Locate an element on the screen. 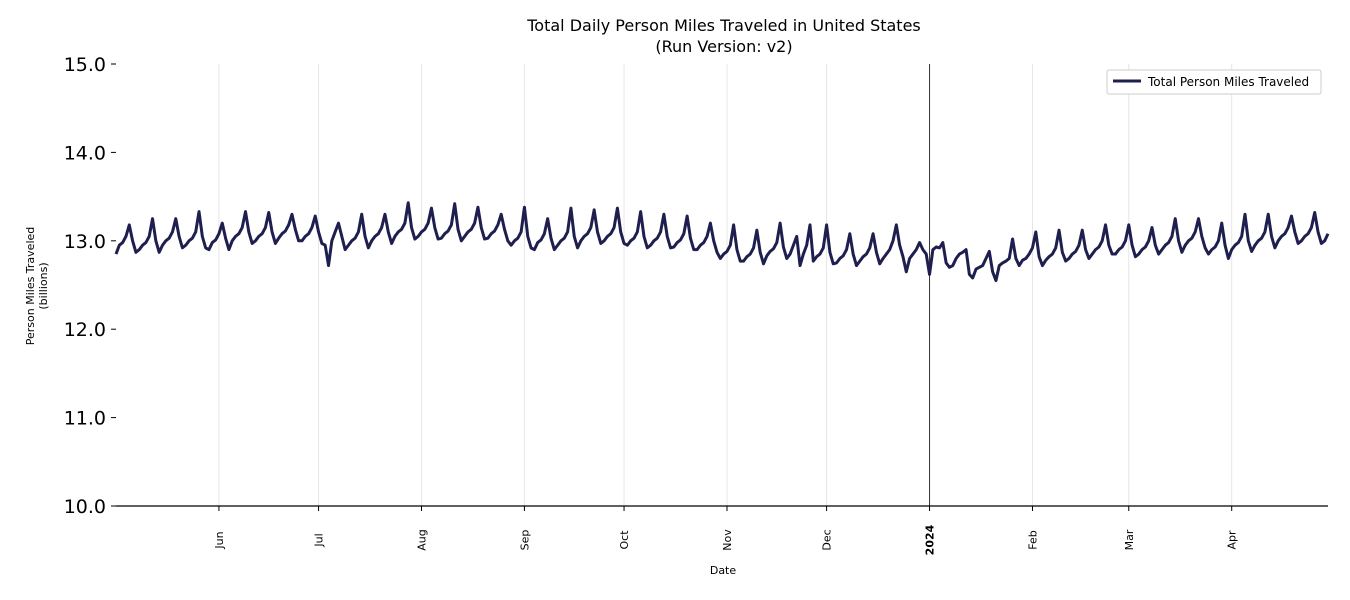 The width and height of the screenshot is (1350, 600). x-axis-label: Date is located at coordinates (723, 570).